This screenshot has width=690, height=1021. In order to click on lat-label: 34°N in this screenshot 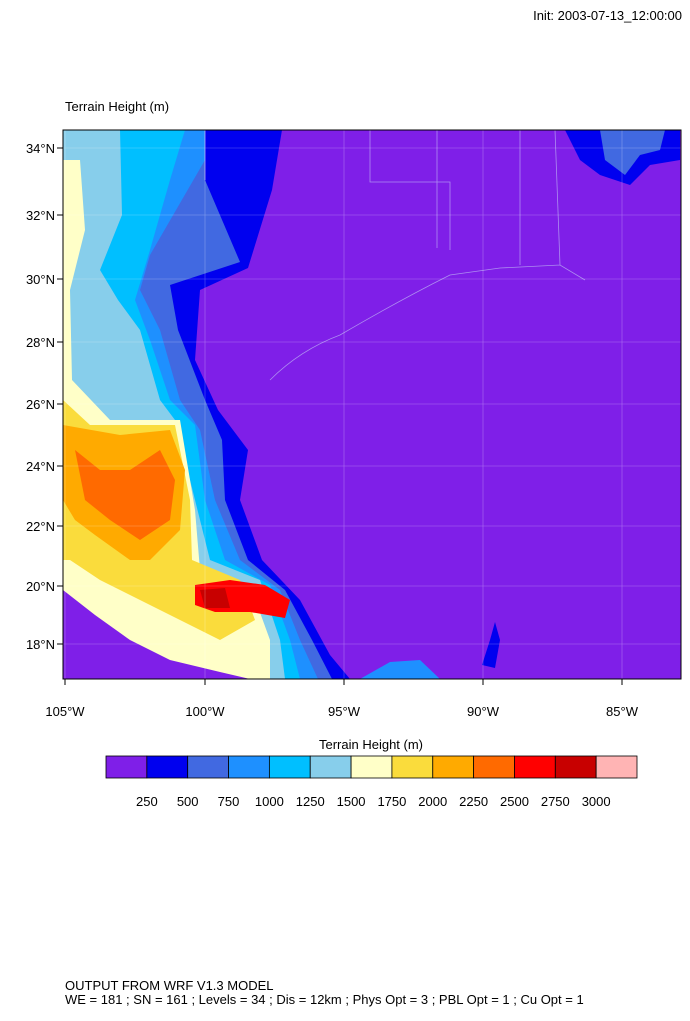, I will do `click(40, 148)`.